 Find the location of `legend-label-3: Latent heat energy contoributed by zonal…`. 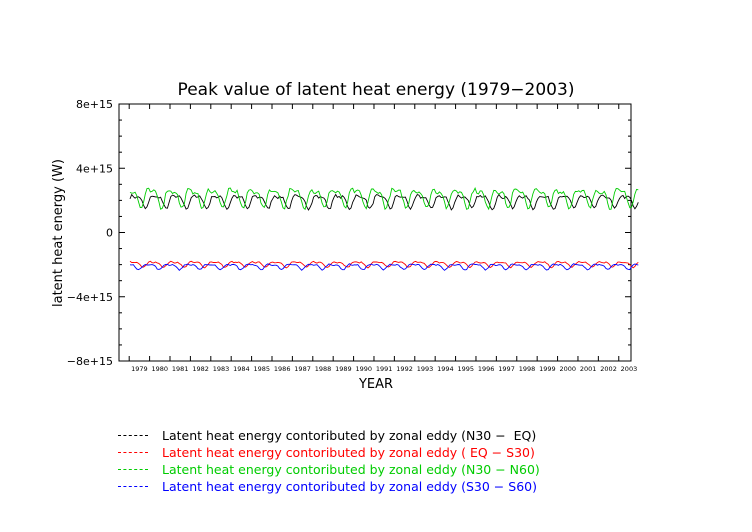

legend-label-3: Latent heat energy contoributed by zonal… is located at coordinates (351, 469).